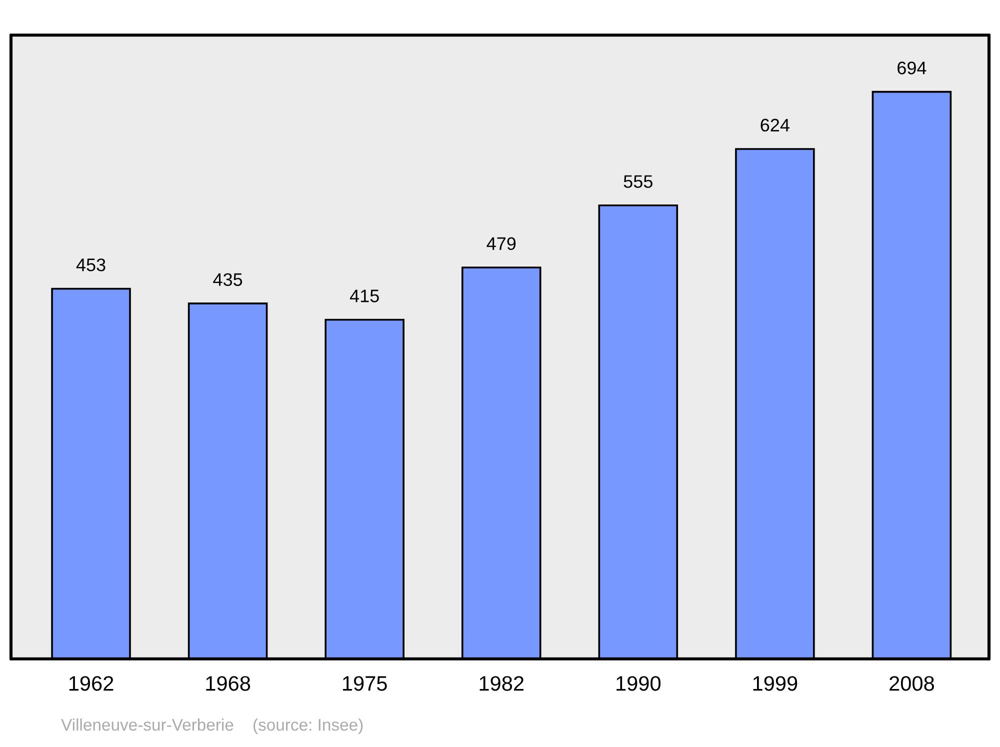 Image resolution: width=1000 pixels, height=747 pixels. What do you see at coordinates (638, 181) in the screenshot?
I see `data-label: 555` at bounding box center [638, 181].